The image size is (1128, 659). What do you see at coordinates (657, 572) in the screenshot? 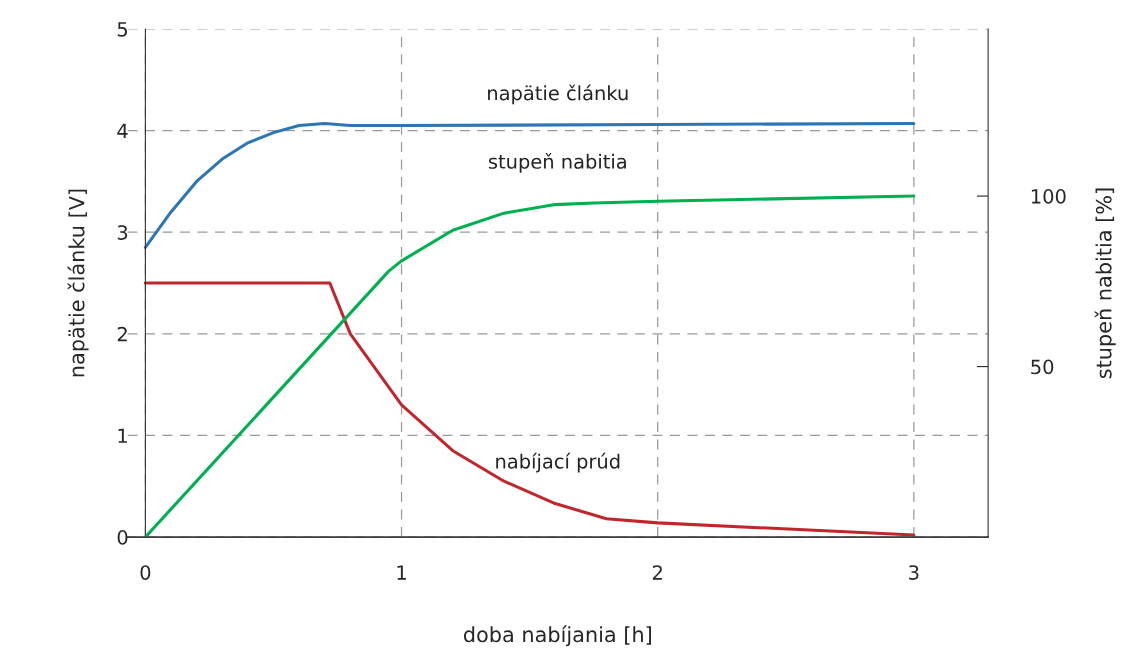
I see `x-tick-label: 2` at bounding box center [657, 572].